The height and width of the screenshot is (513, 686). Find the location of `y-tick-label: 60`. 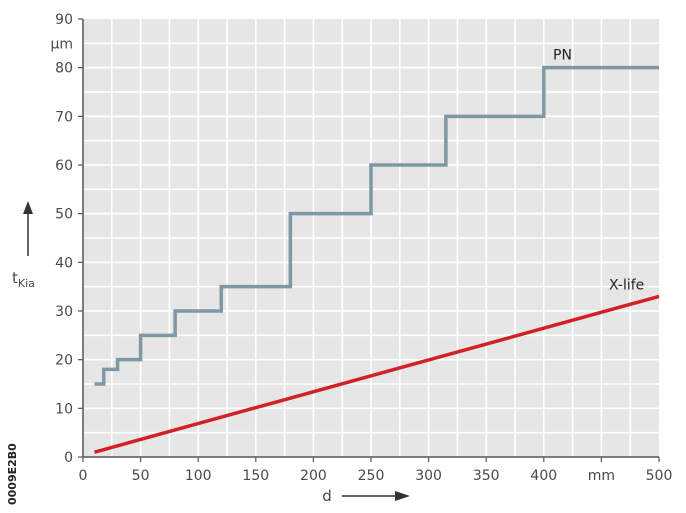

y-tick-label: 60 is located at coordinates (64, 166).